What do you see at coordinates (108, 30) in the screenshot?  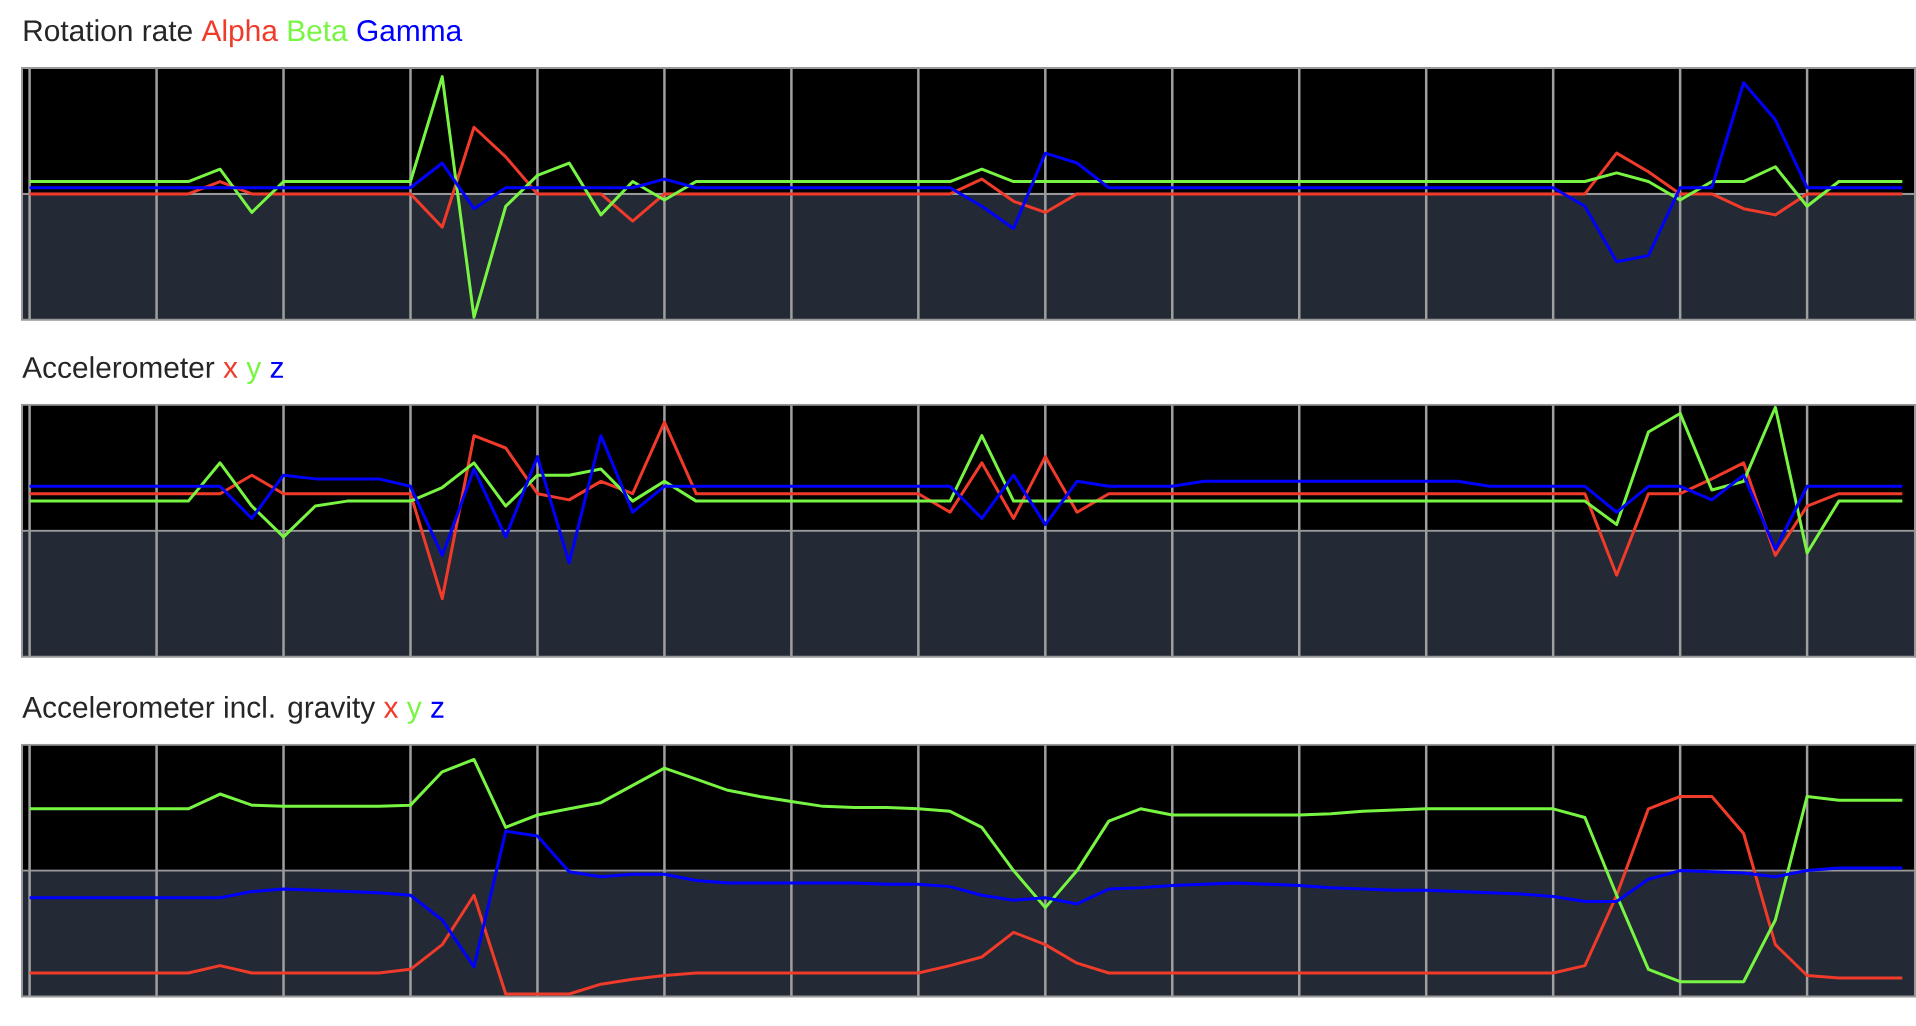 I see `chart-title: Rotation rate` at bounding box center [108, 30].